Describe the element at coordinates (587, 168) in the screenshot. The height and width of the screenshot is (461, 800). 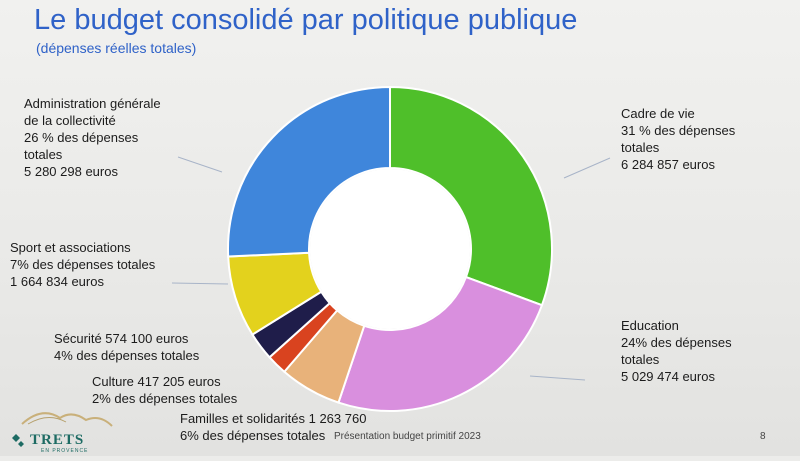
I see `leader-line-cadre` at that location.